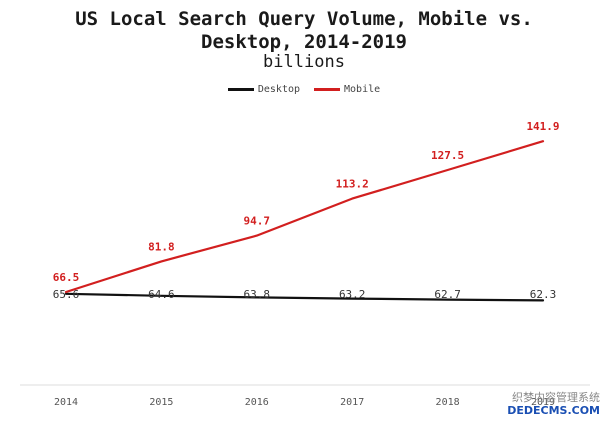  What do you see at coordinates (240, 89) in the screenshot?
I see `legend-swatch-desktop` at bounding box center [240, 89].